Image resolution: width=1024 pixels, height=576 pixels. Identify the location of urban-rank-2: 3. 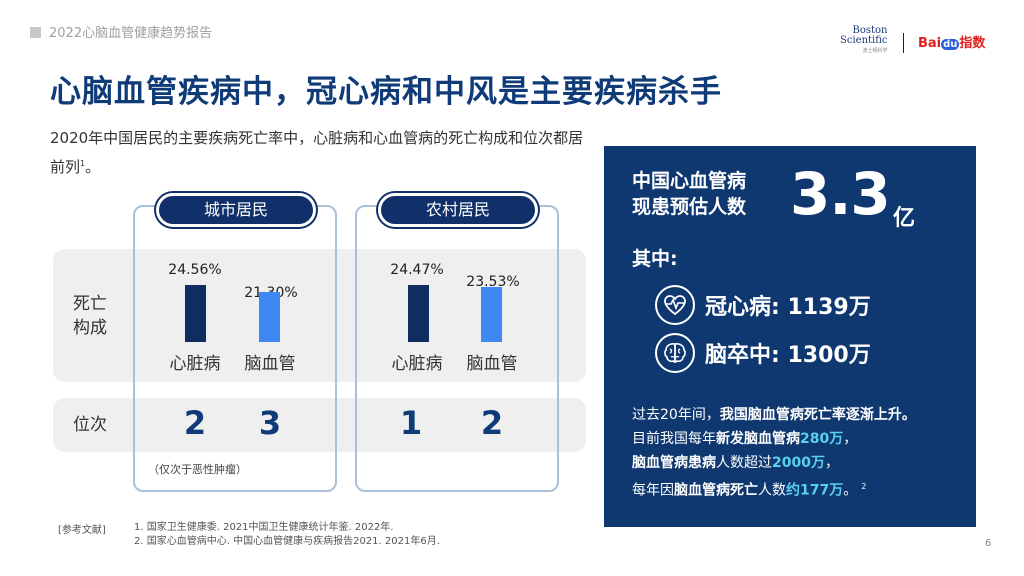
(270, 423).